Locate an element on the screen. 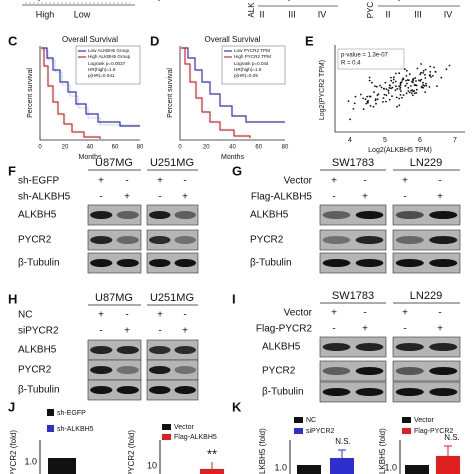 This screenshot has width=474, height=474. x-tick-label: 5 is located at coordinates (385, 140).